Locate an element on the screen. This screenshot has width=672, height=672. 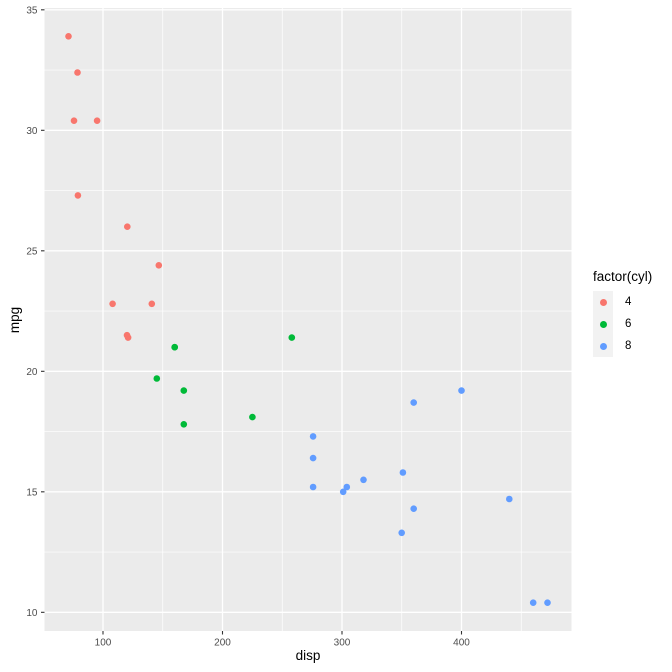
legend-label: 6 is located at coordinates (628, 324).